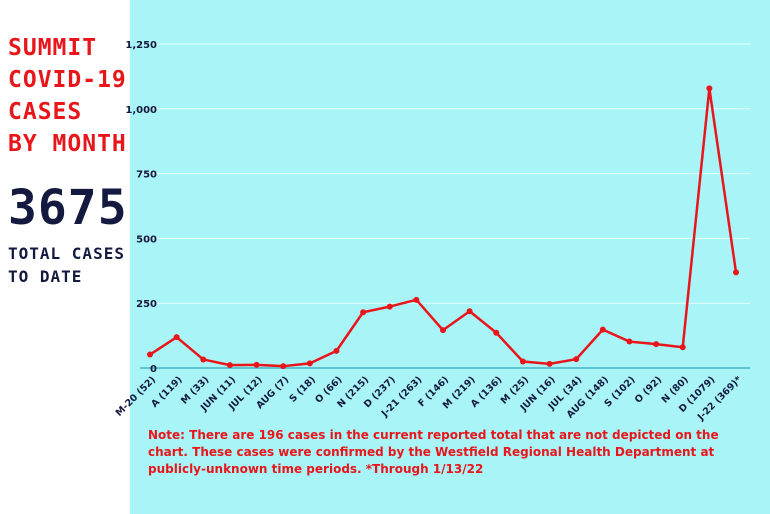  I want to click on chart-title: SUMMIT COVID-19 CASES BY MONTH, so click(67, 96).